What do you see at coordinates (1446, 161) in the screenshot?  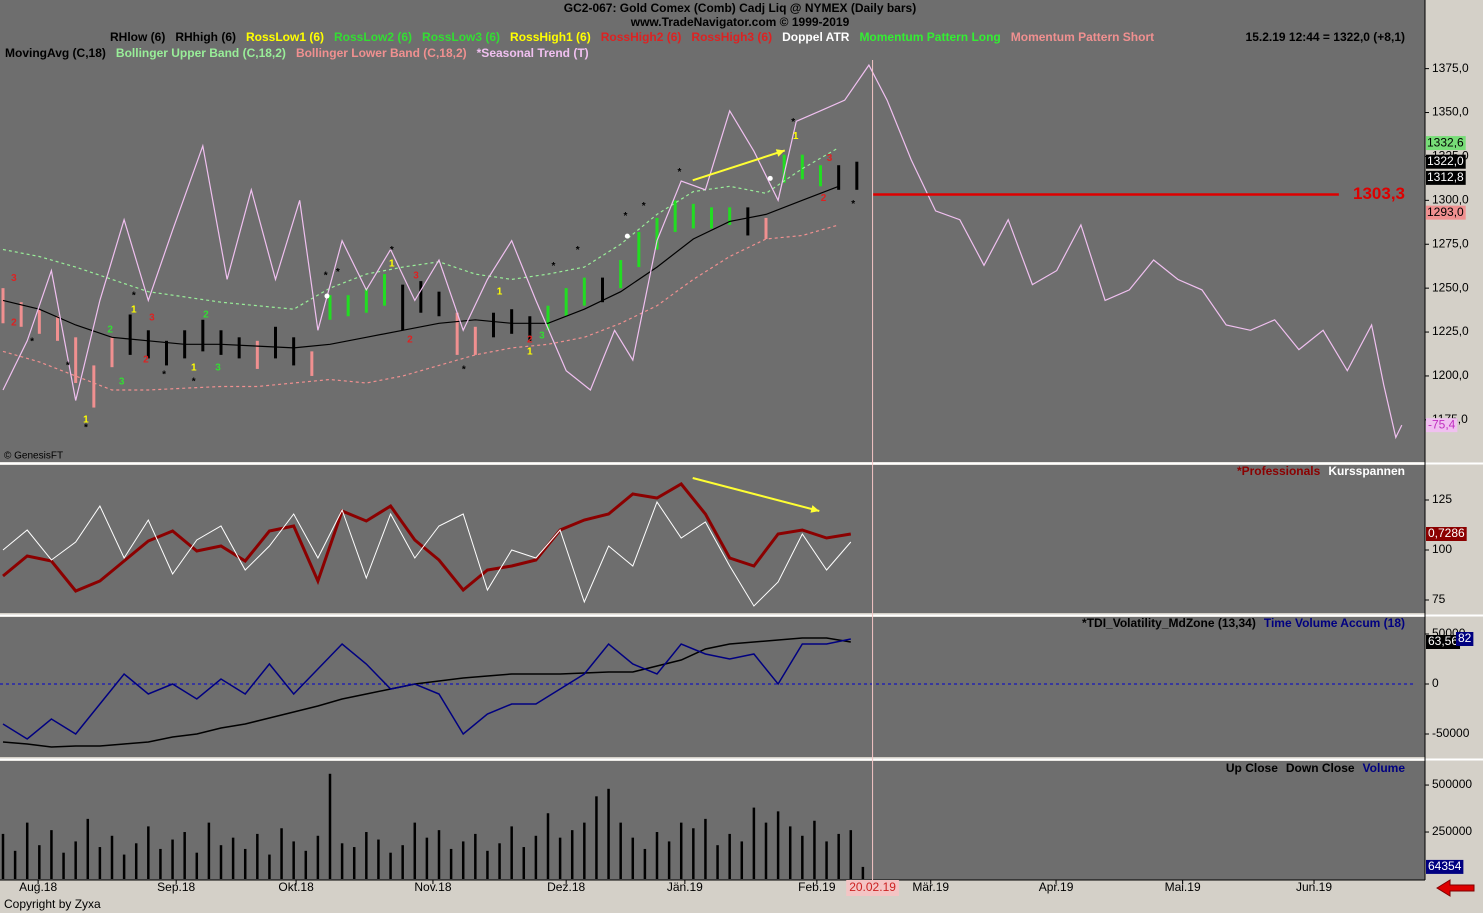 I see `price-marker-box` at bounding box center [1446, 161].